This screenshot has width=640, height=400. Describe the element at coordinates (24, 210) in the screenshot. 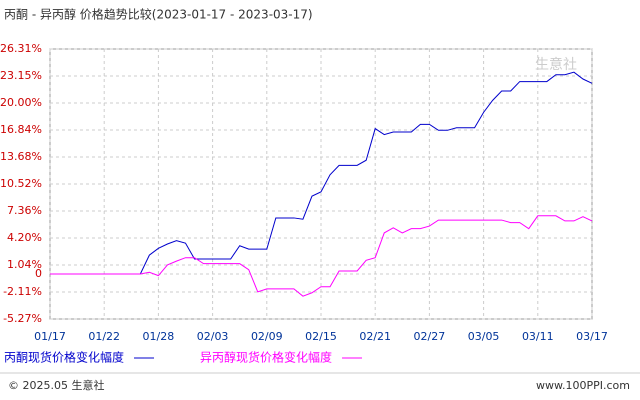

I see `y-tick-label: 7.36%` at that location.